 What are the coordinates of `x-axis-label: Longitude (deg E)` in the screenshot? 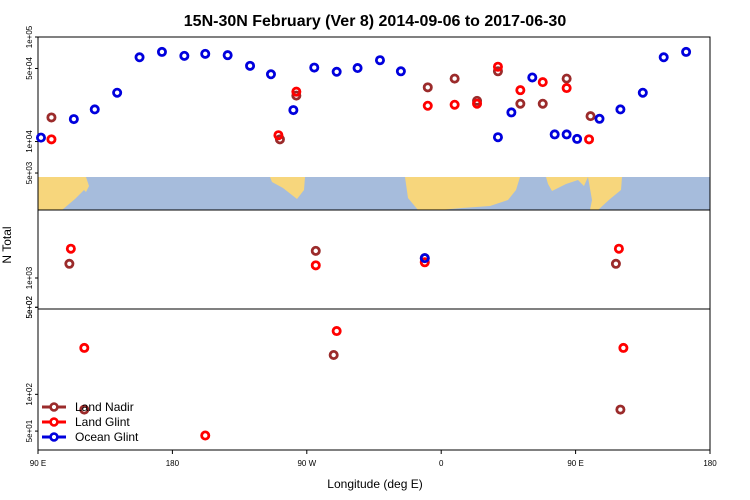 It's located at (374, 484).